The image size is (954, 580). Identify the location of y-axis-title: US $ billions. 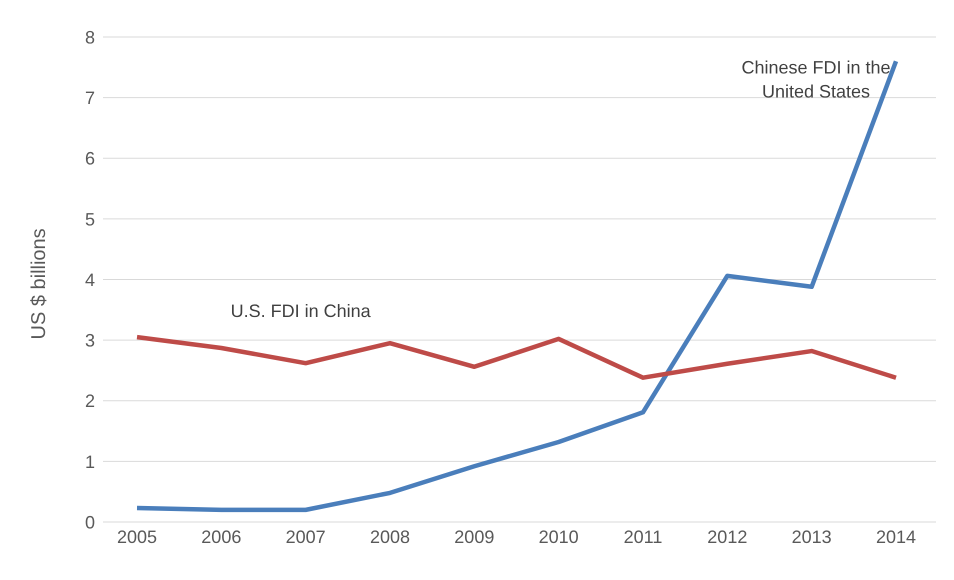
(39, 284).